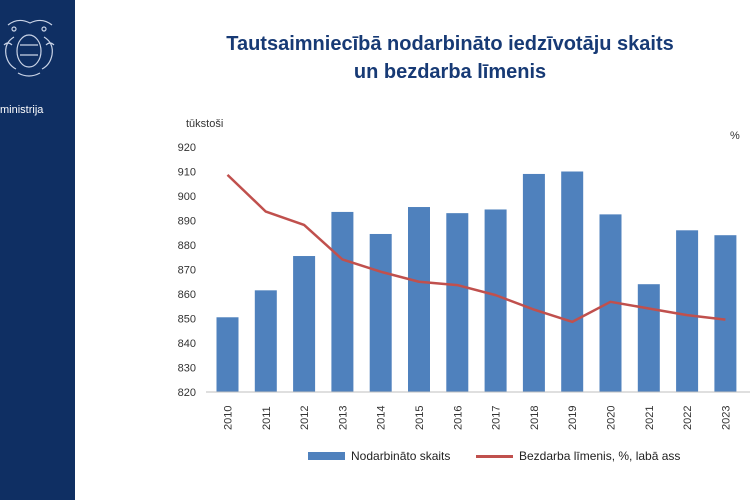 This screenshot has height=500, width=750. Describe the element at coordinates (420, 418) in the screenshot. I see `x-tick-label: 2015` at that location.